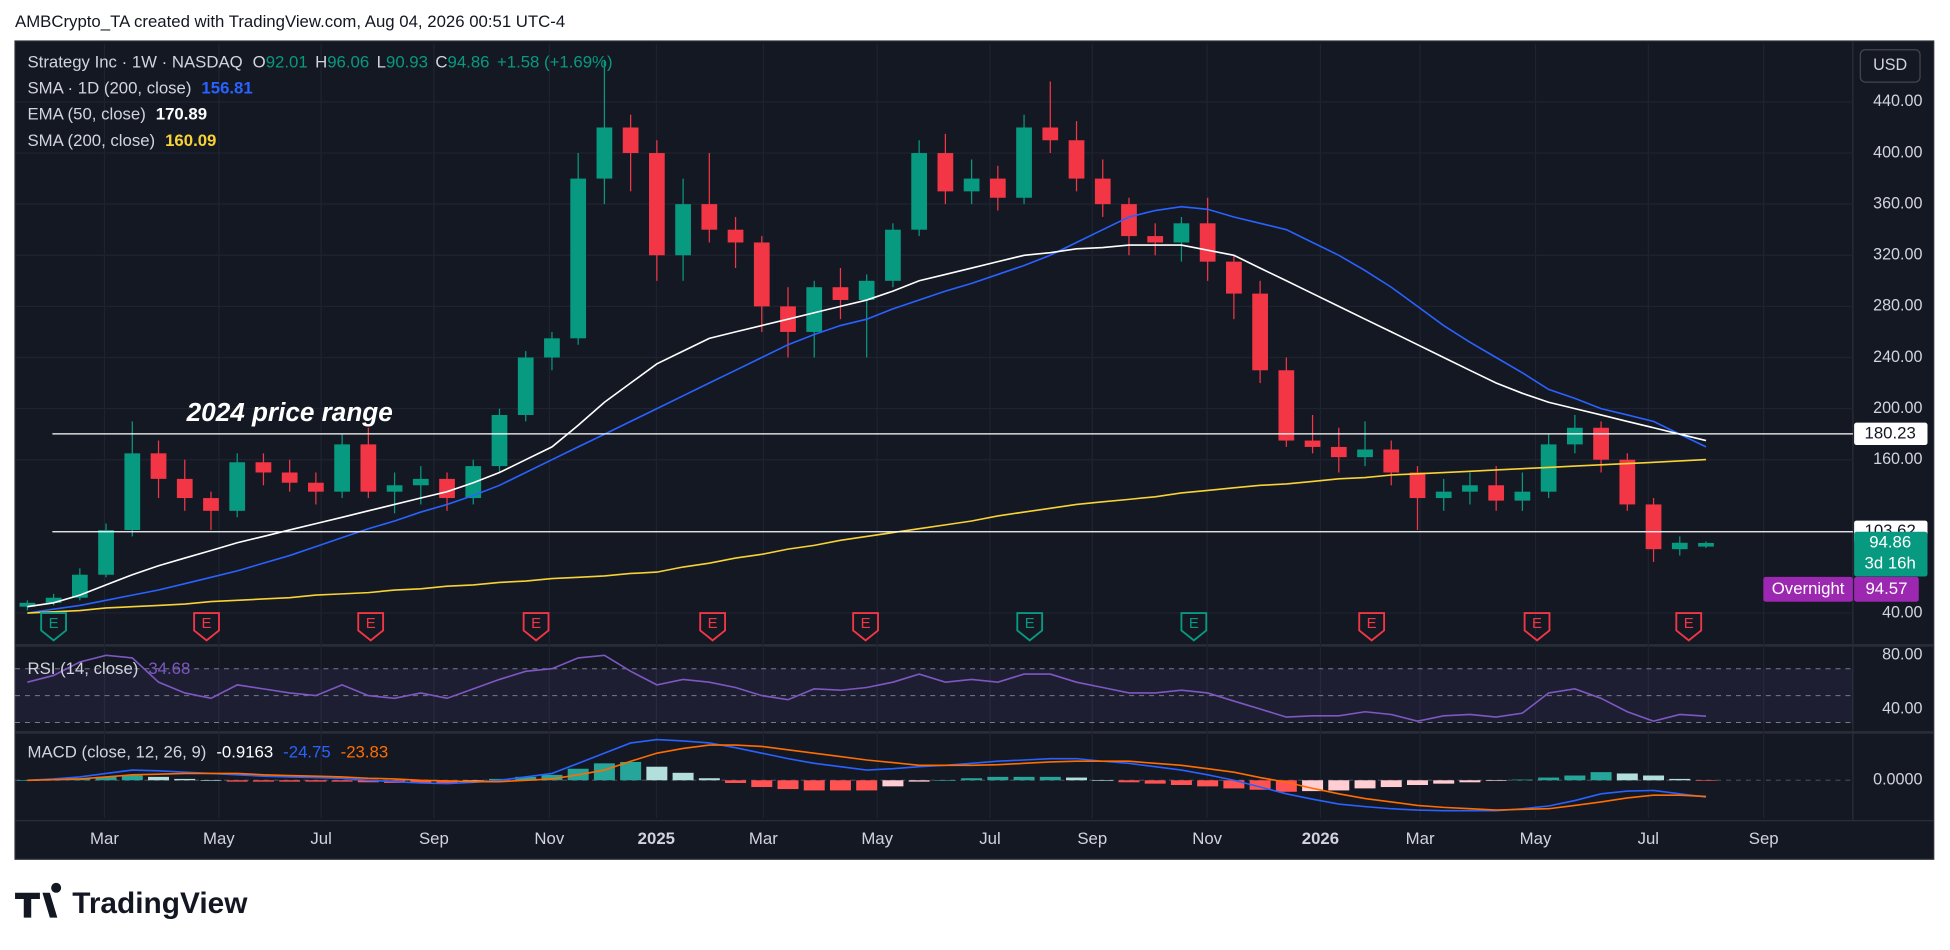 This screenshot has height=950, width=1950. Describe the element at coordinates (226, 88) in the screenshot. I see `legend-value: 156.81` at that location.